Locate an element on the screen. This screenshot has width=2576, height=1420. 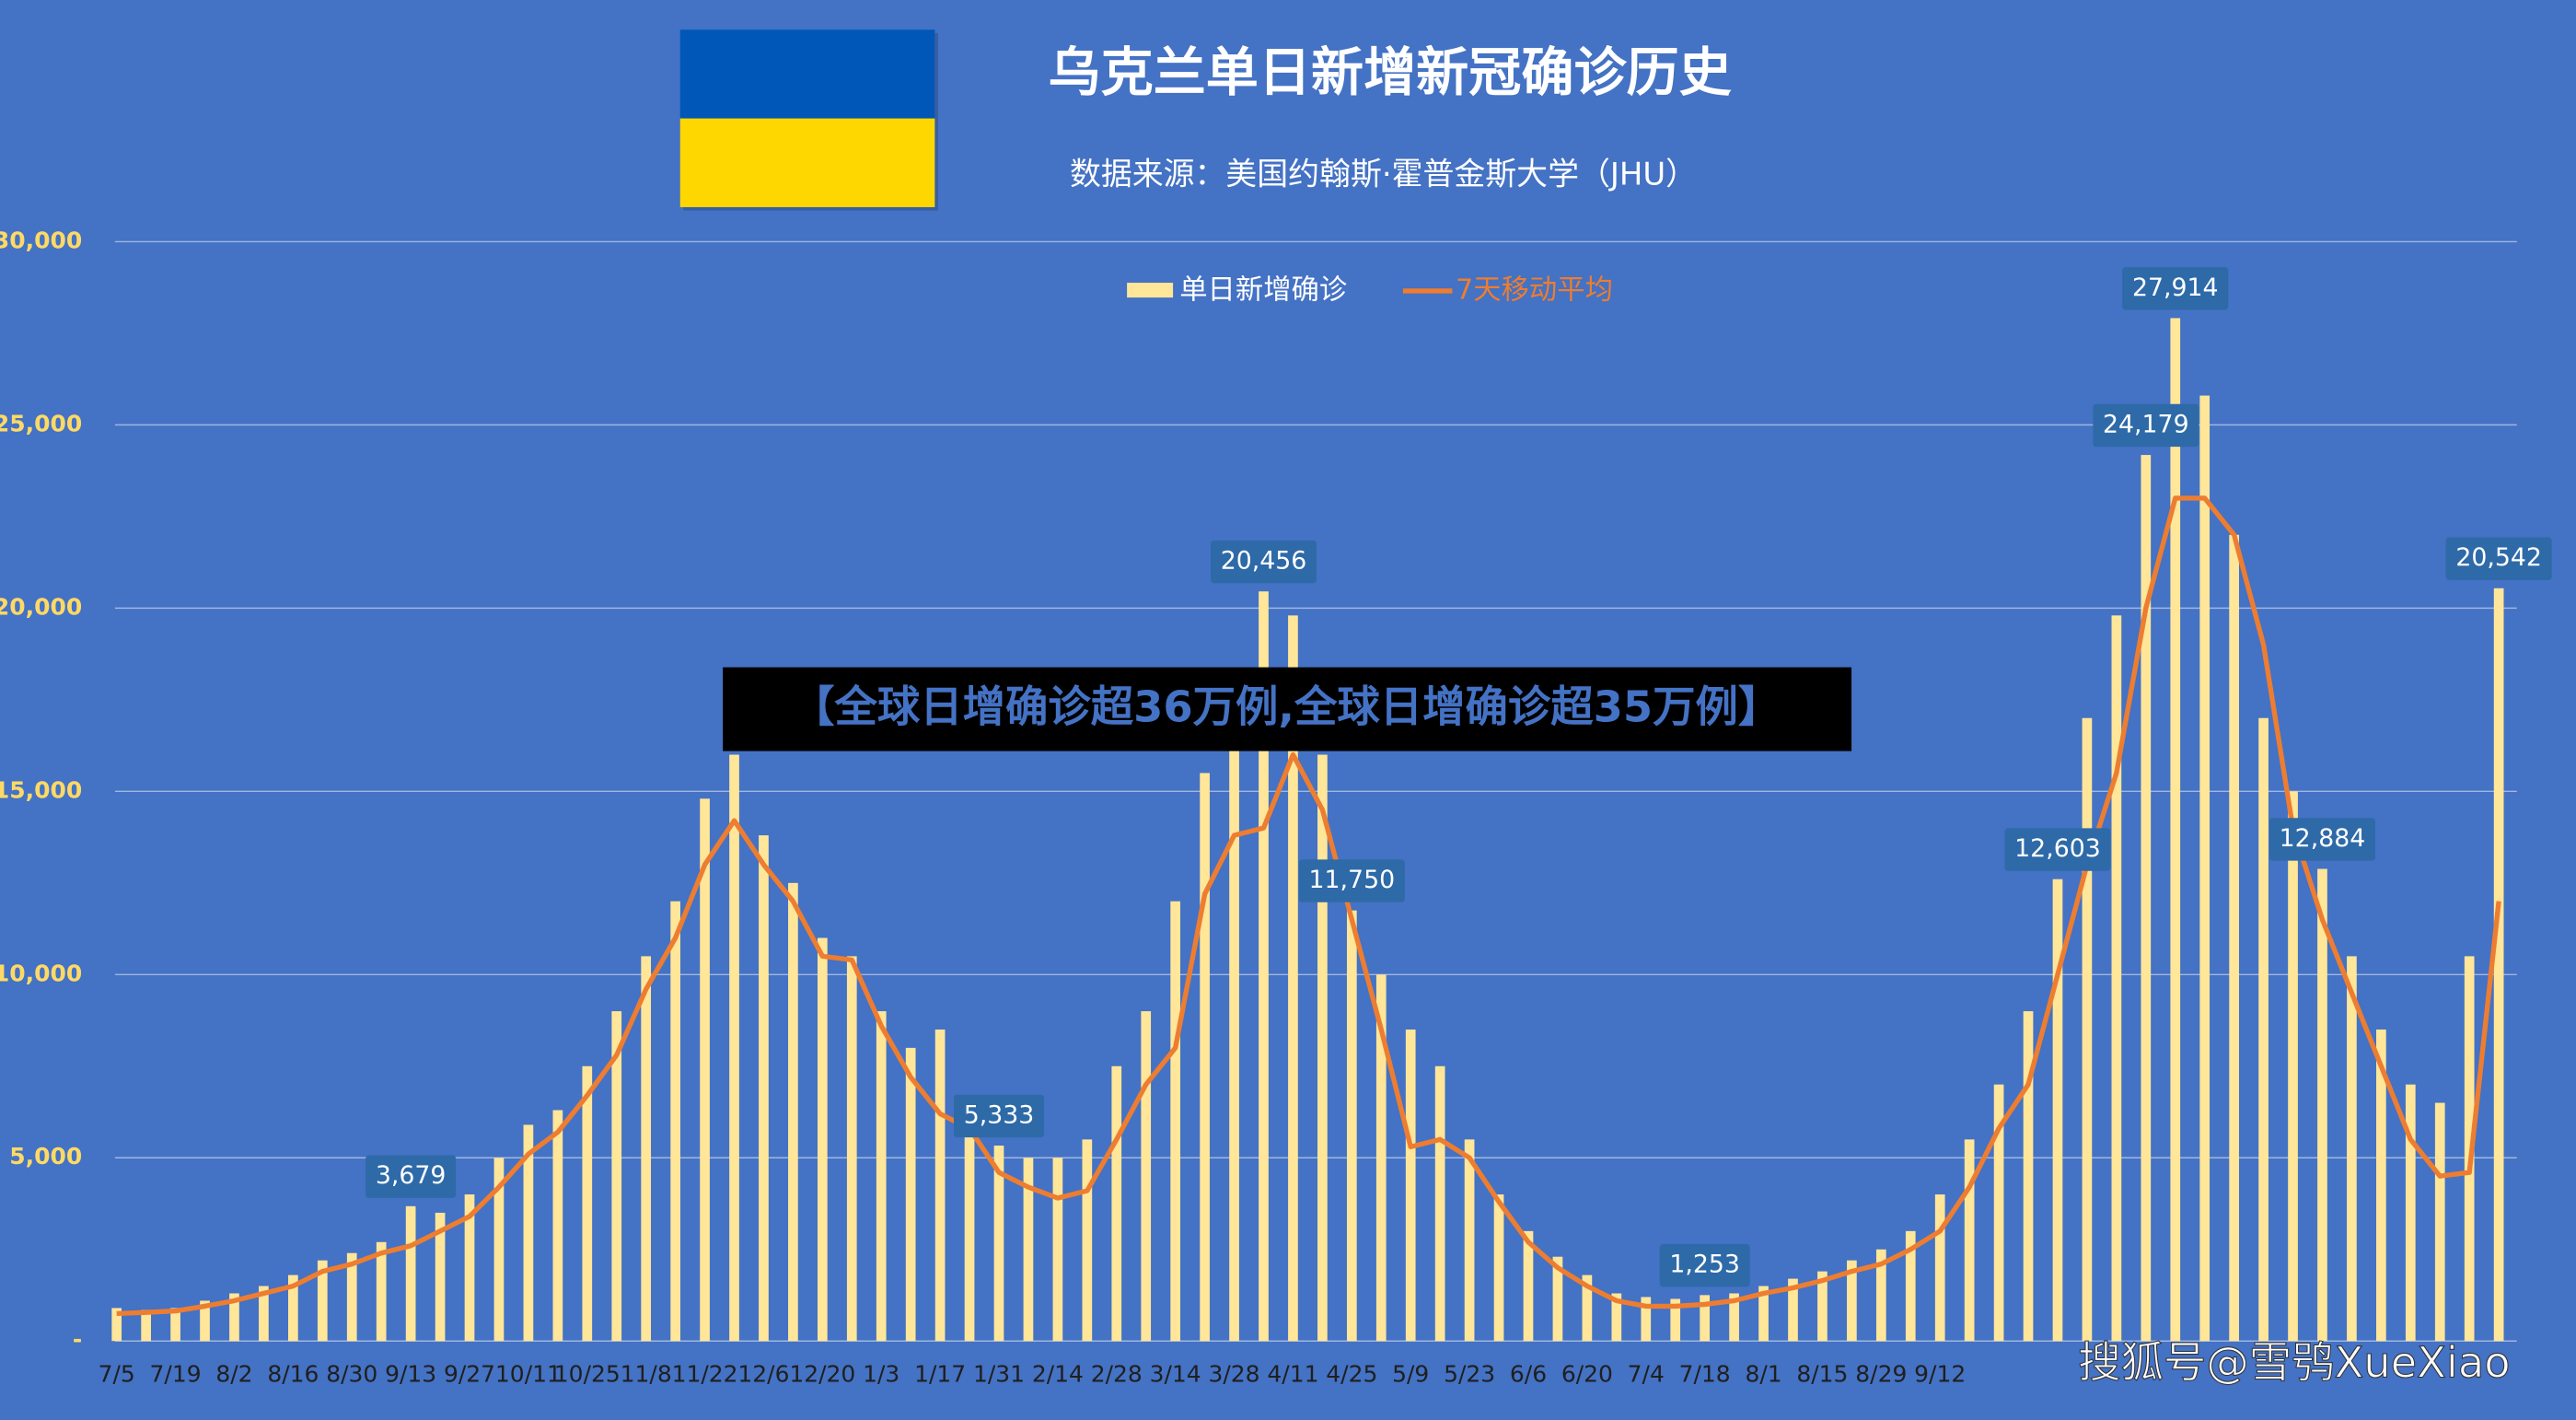
data-label-text: 27,914 is located at coordinates (2175, 288).